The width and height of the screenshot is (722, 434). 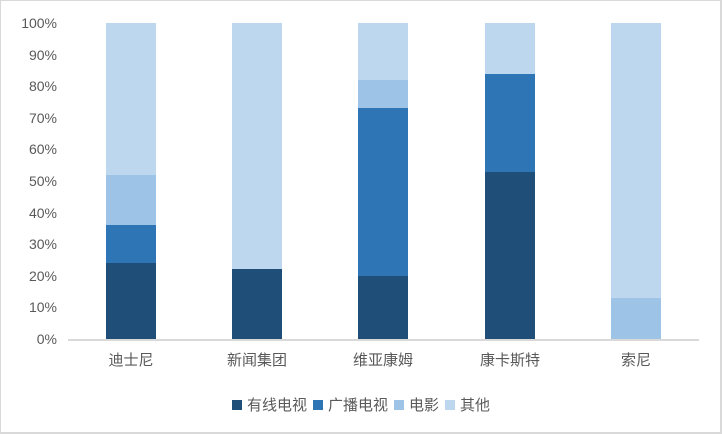 I want to click on y-tick-label: 10%, so click(x=42, y=307).